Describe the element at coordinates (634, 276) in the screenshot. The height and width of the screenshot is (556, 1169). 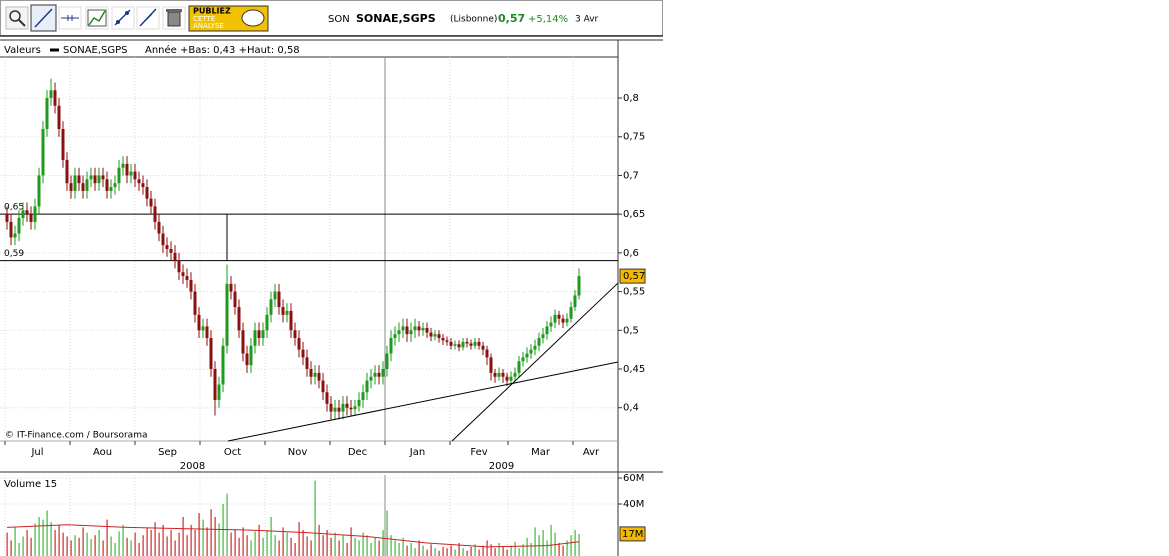
I see `last-value-label: 0,57` at that location.